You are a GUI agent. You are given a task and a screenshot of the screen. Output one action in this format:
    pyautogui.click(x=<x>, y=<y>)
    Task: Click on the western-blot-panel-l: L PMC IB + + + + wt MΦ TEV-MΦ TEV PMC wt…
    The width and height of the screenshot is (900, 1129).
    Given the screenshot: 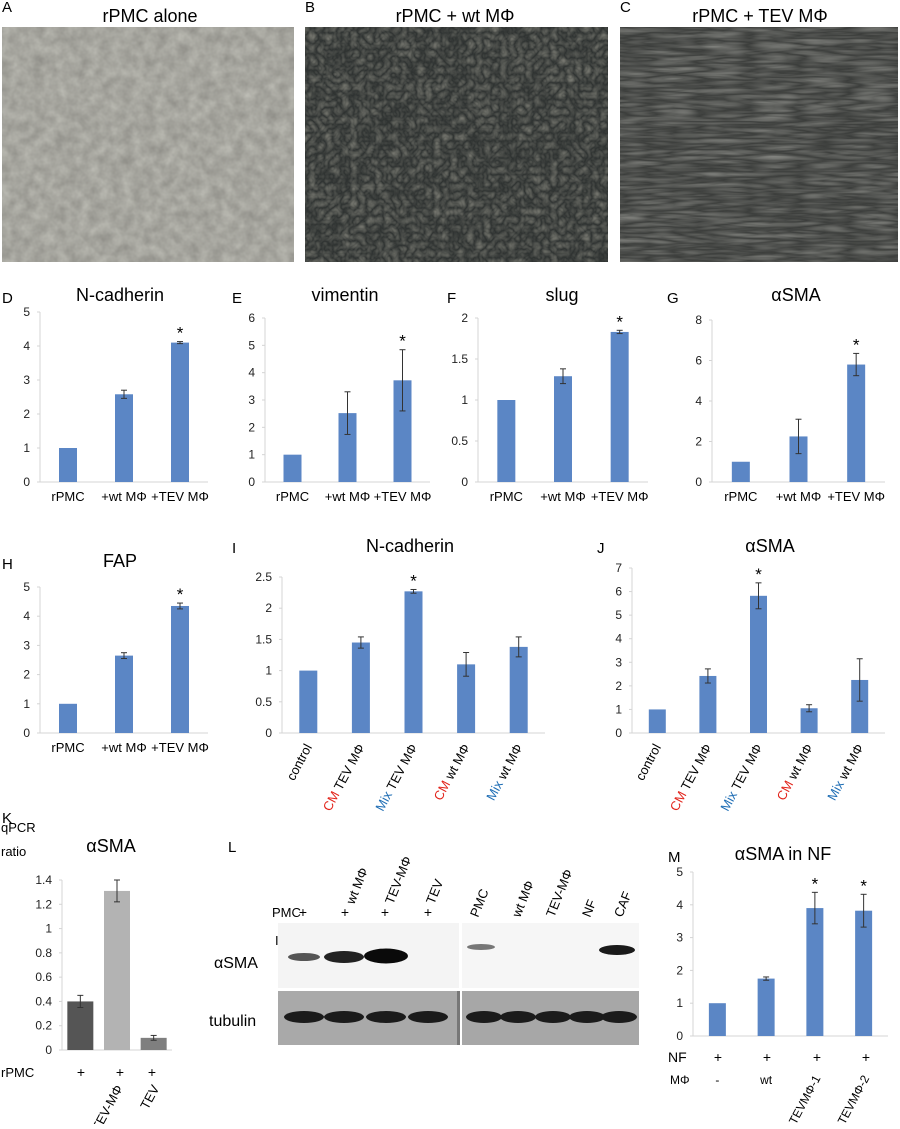 What is the action you would take?
    pyautogui.click(x=424, y=942)
    